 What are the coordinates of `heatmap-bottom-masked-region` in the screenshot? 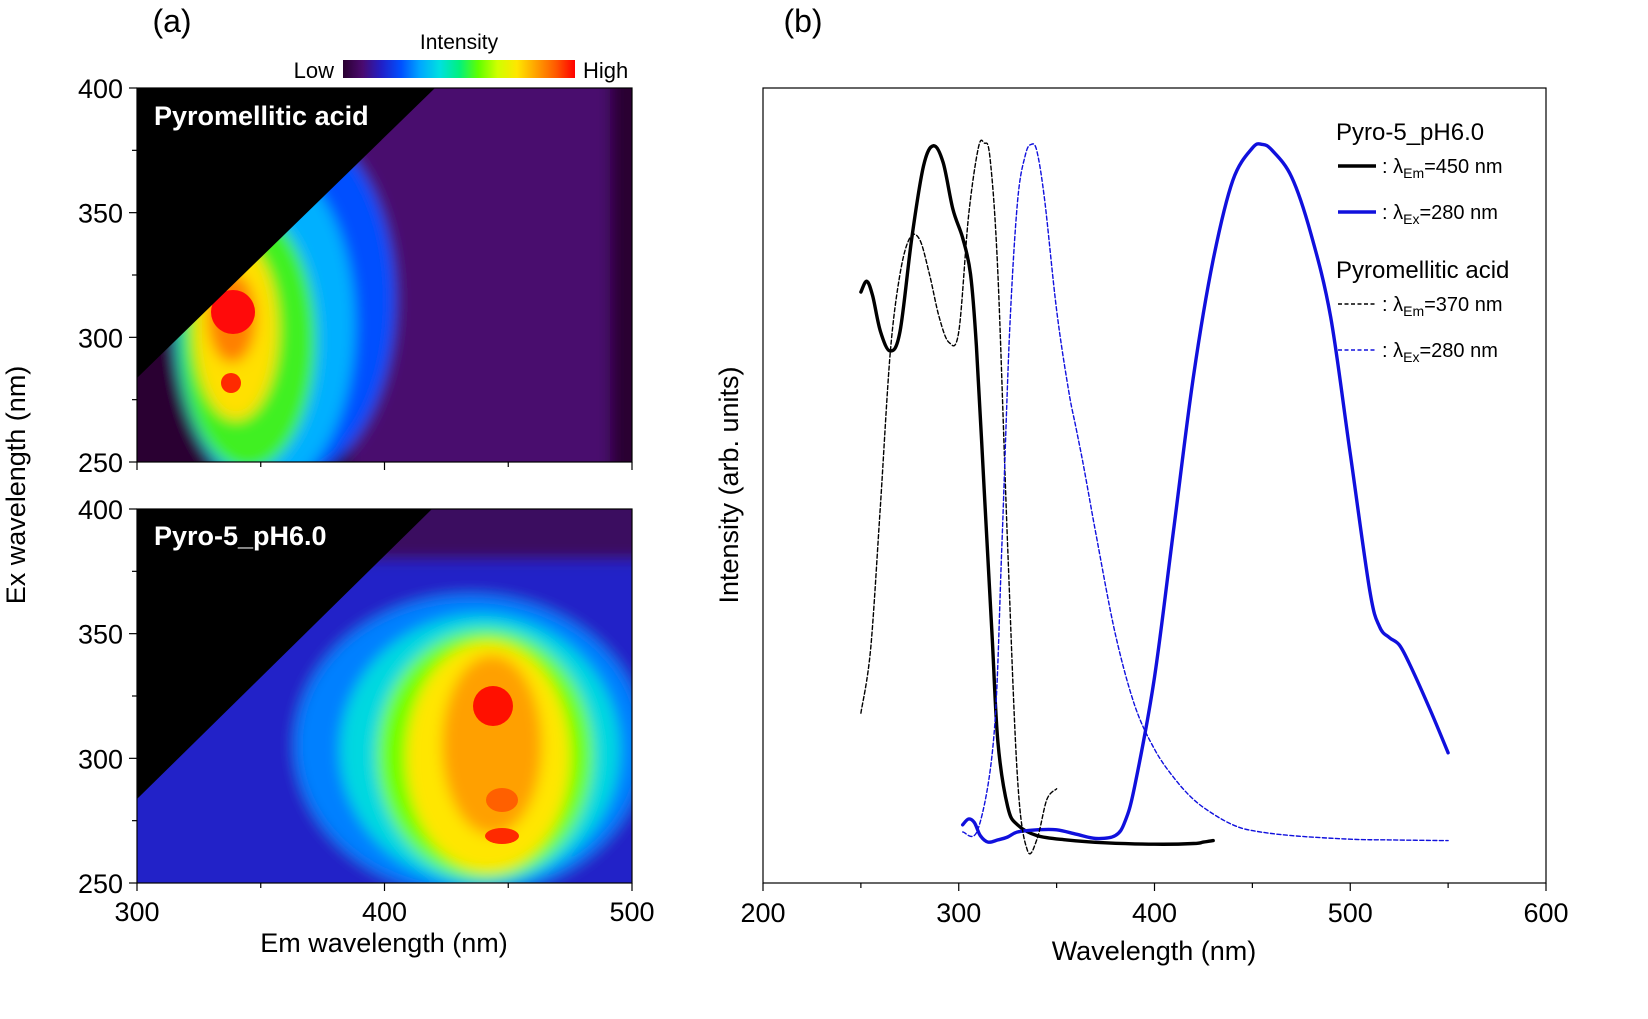 It's located at (284, 654).